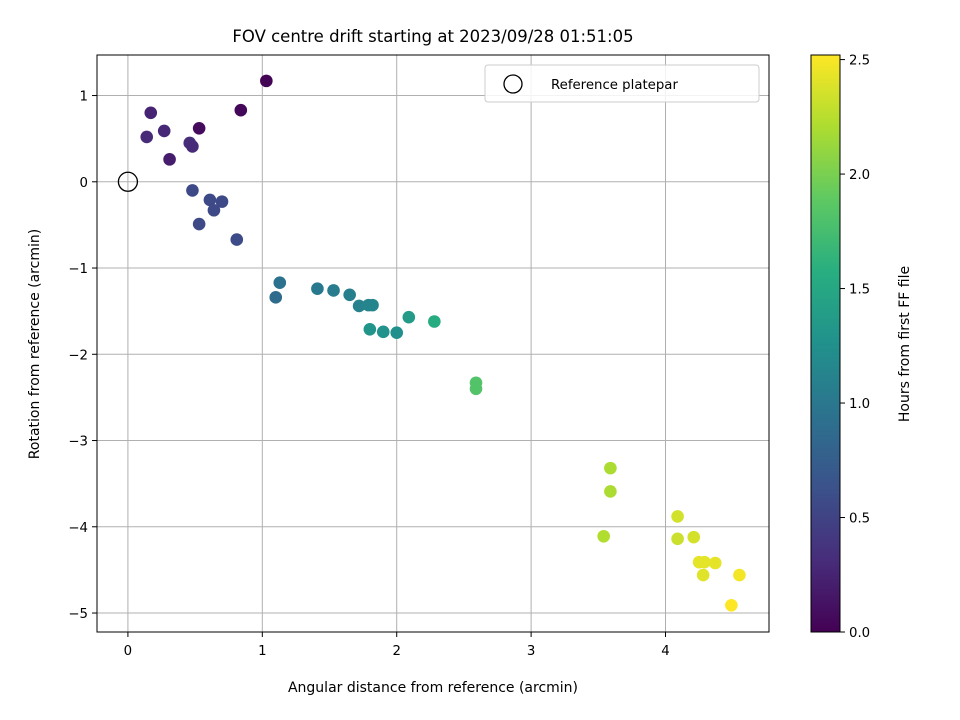 This screenshot has width=960, height=720. What do you see at coordinates (35, 344) in the screenshot?
I see `y-axis-label: Rotation from reference (arcmin)` at bounding box center [35, 344].